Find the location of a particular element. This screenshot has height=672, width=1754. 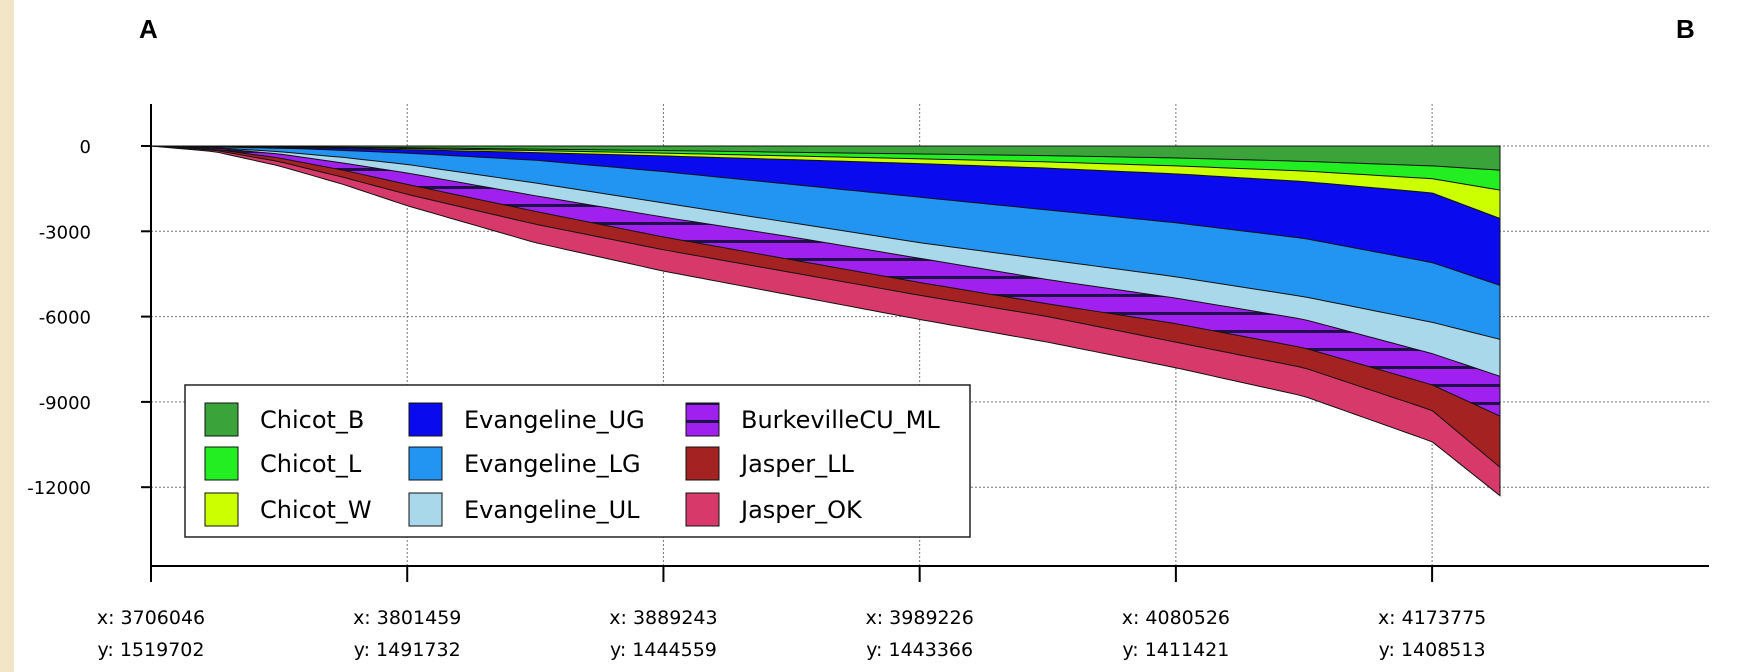

legend-label-evangeline-ug: Evangeline_UG is located at coordinates (554, 420).